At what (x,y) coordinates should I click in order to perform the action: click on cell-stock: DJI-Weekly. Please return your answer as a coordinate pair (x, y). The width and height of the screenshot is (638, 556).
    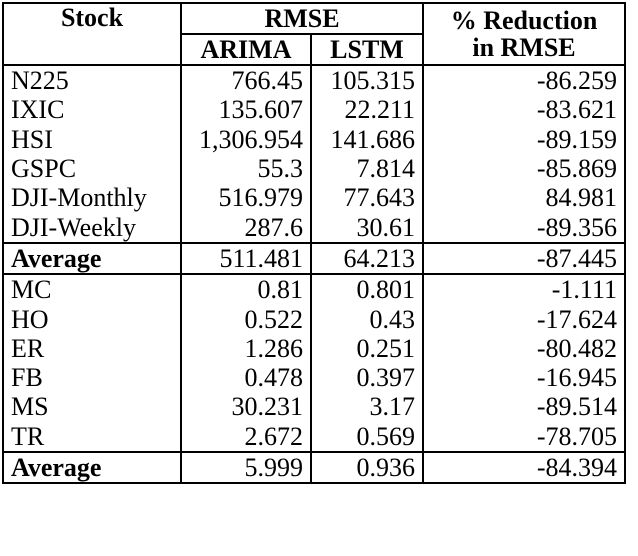
    Looking at the image, I should click on (92, 228).